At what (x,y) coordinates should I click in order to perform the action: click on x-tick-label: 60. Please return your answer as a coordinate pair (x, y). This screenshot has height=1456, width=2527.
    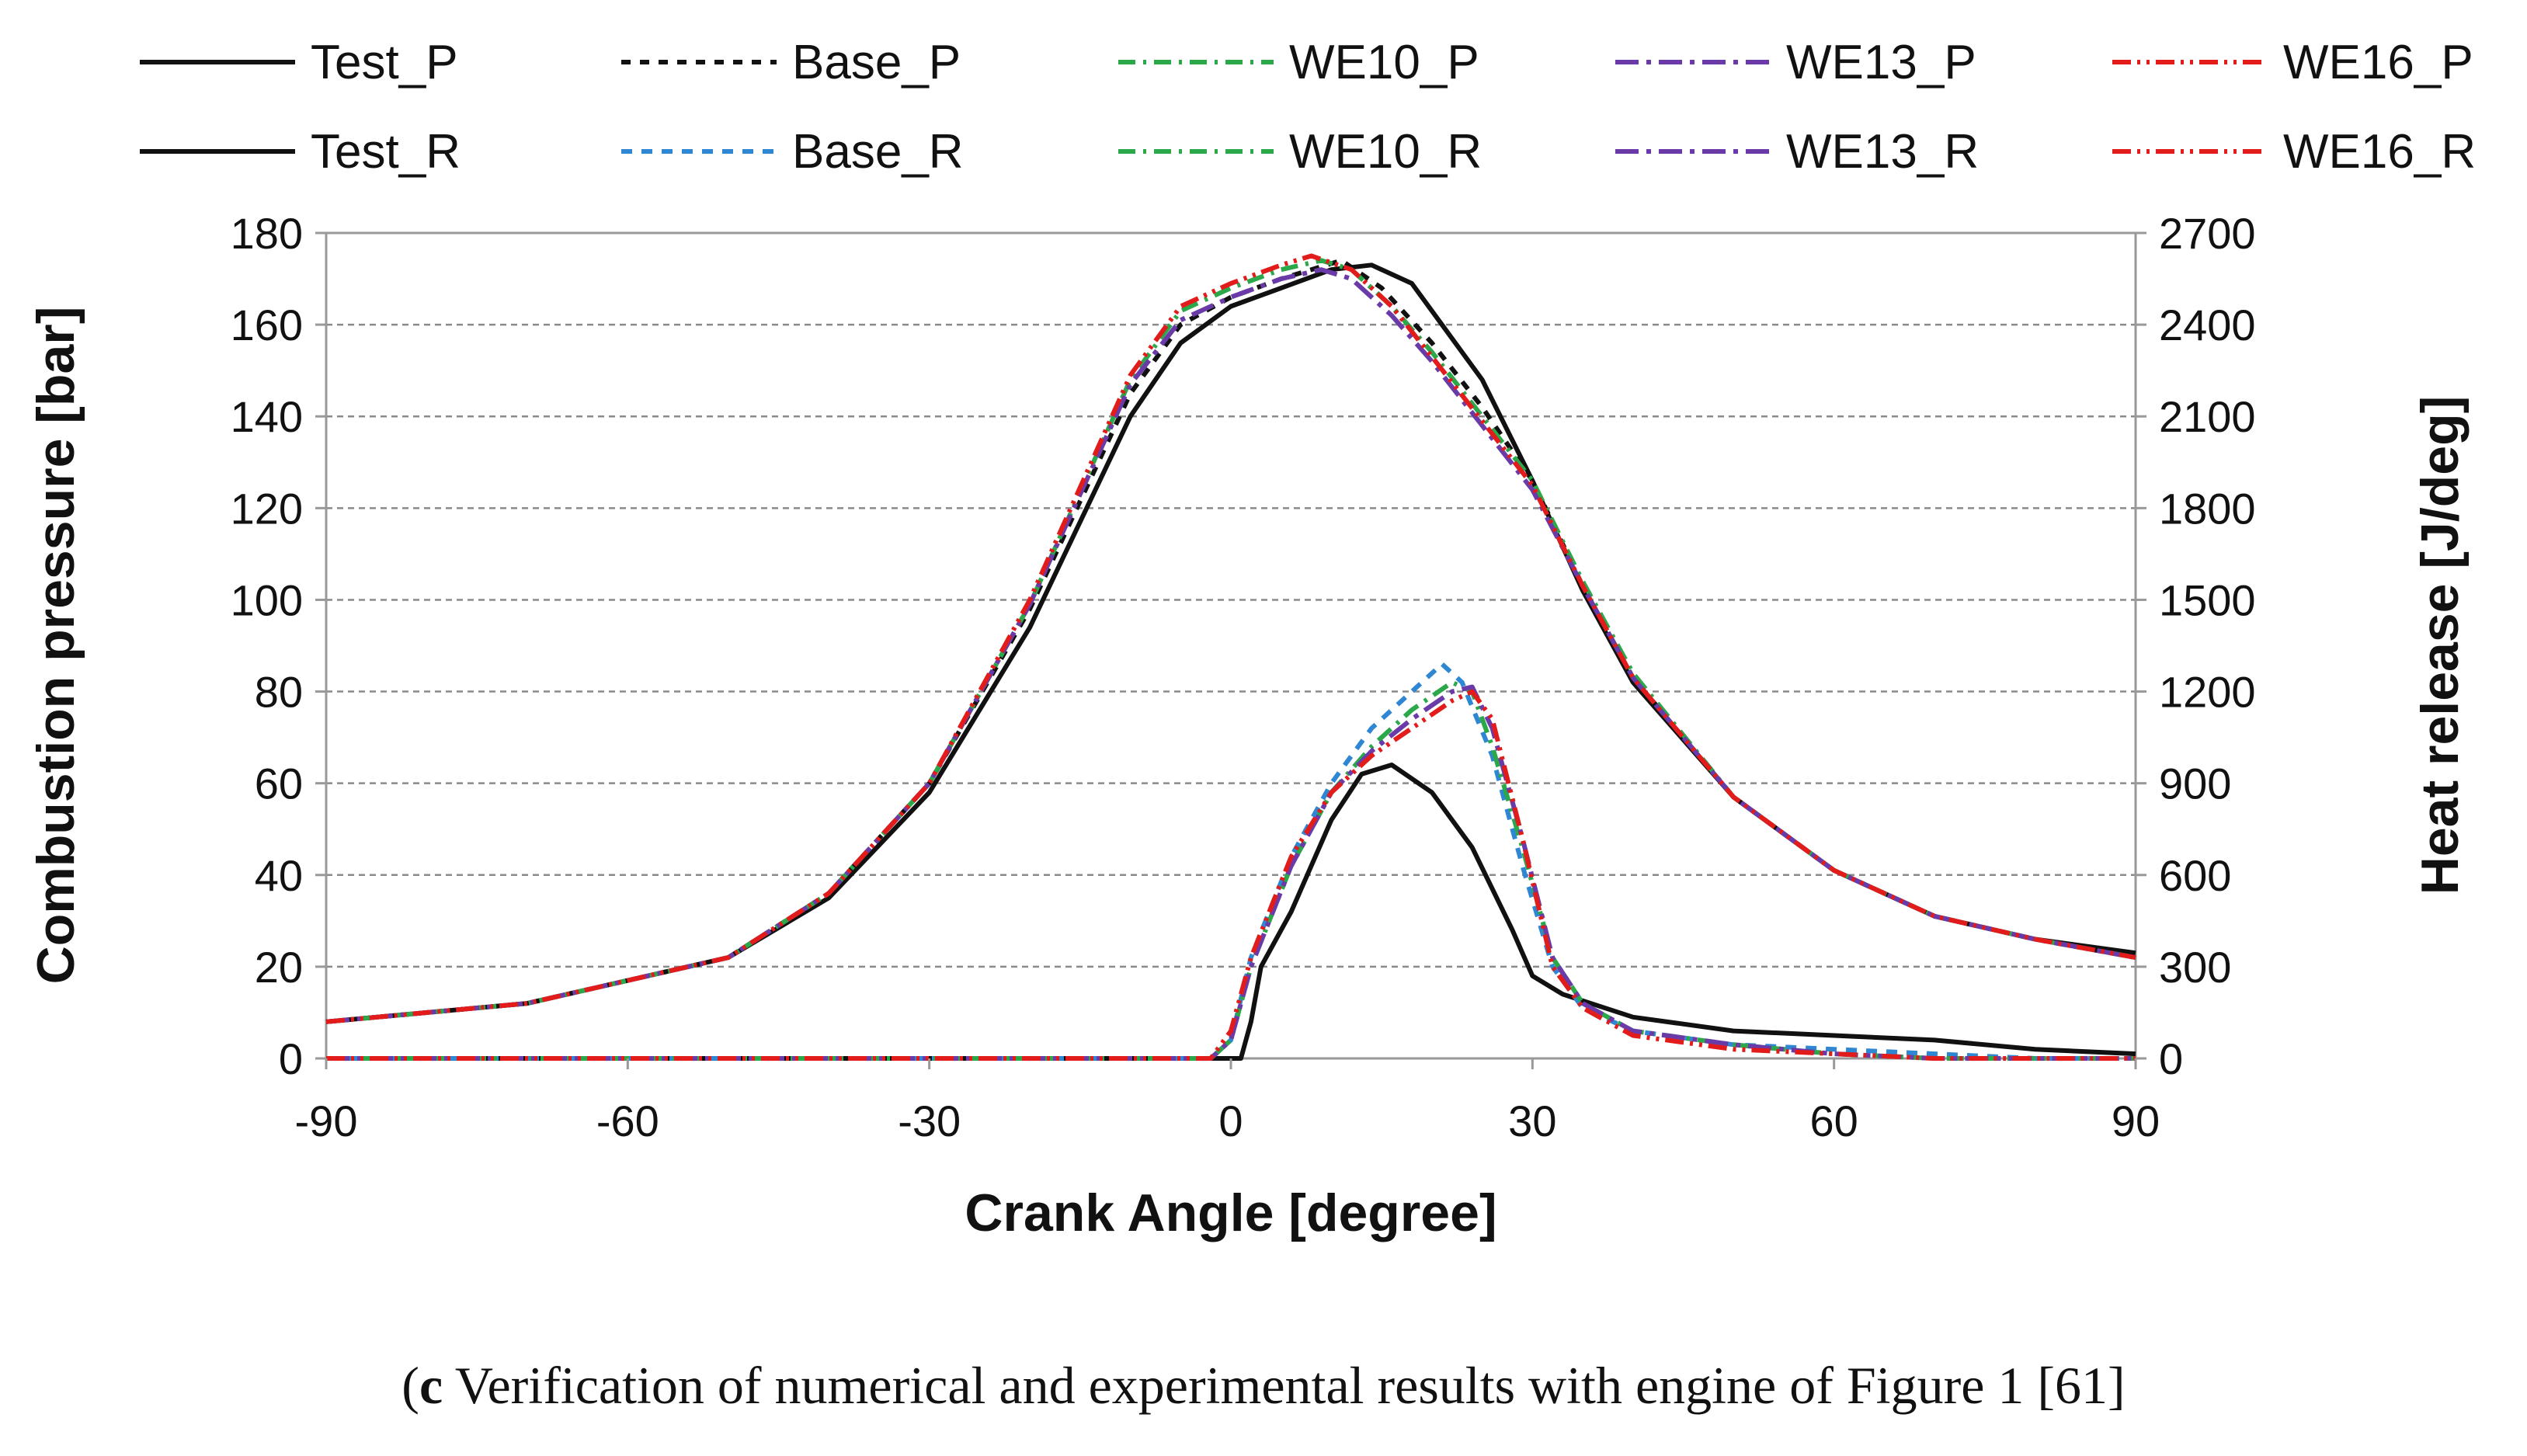
    Looking at the image, I should click on (1834, 1120).